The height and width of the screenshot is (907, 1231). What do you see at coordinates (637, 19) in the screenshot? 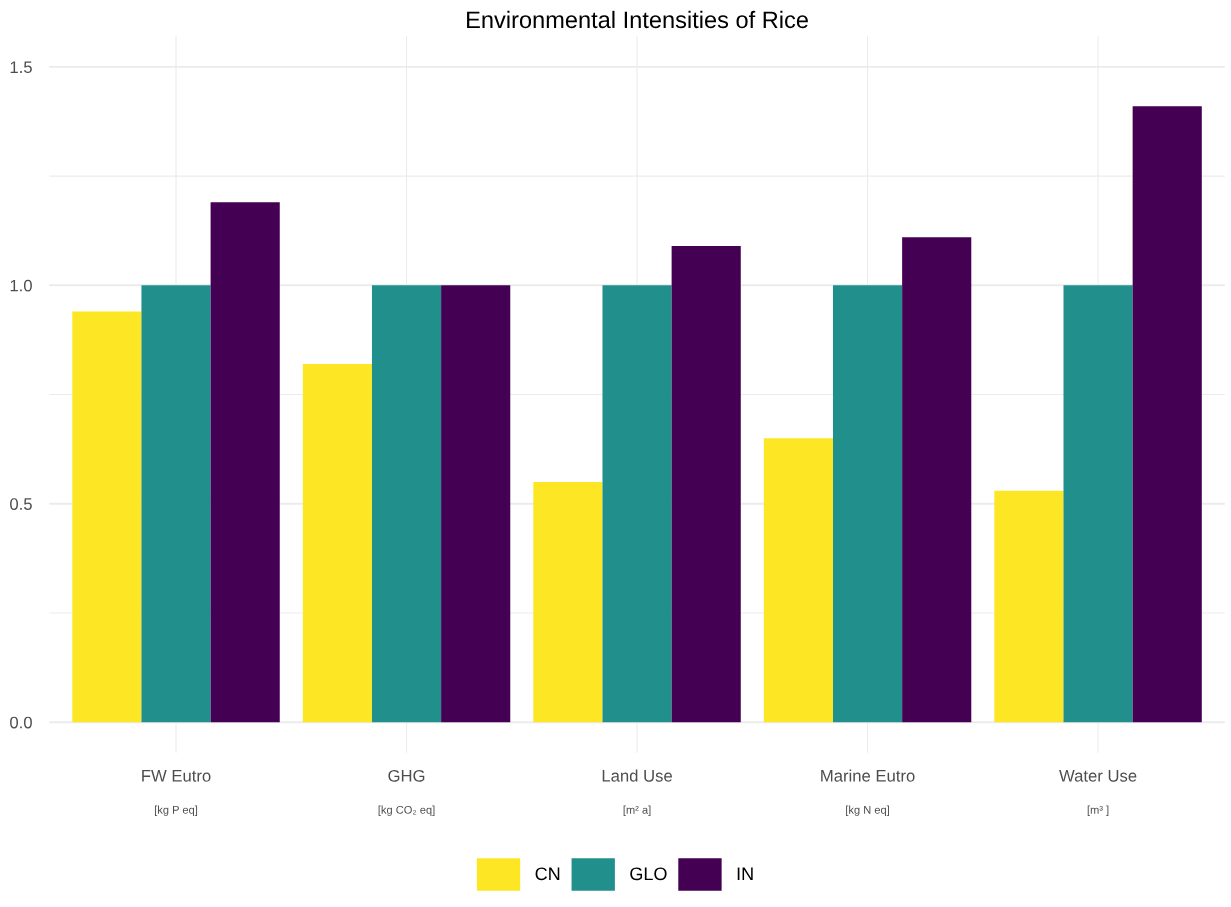
I see `chart-title: Environmental Intensities of Rice` at bounding box center [637, 19].